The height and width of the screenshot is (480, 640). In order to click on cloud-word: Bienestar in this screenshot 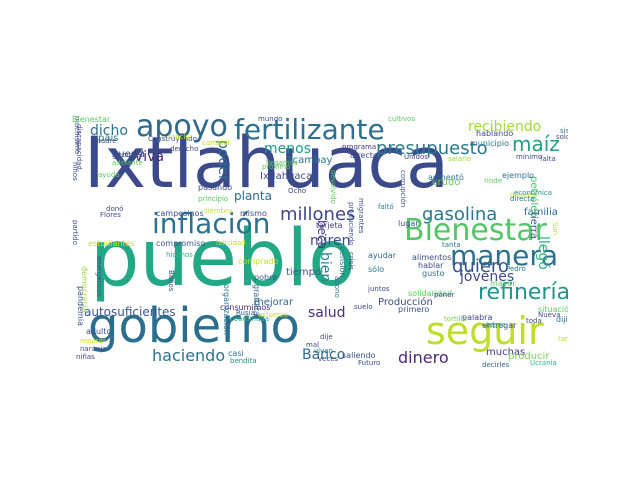, I will do `click(475, 230)`.